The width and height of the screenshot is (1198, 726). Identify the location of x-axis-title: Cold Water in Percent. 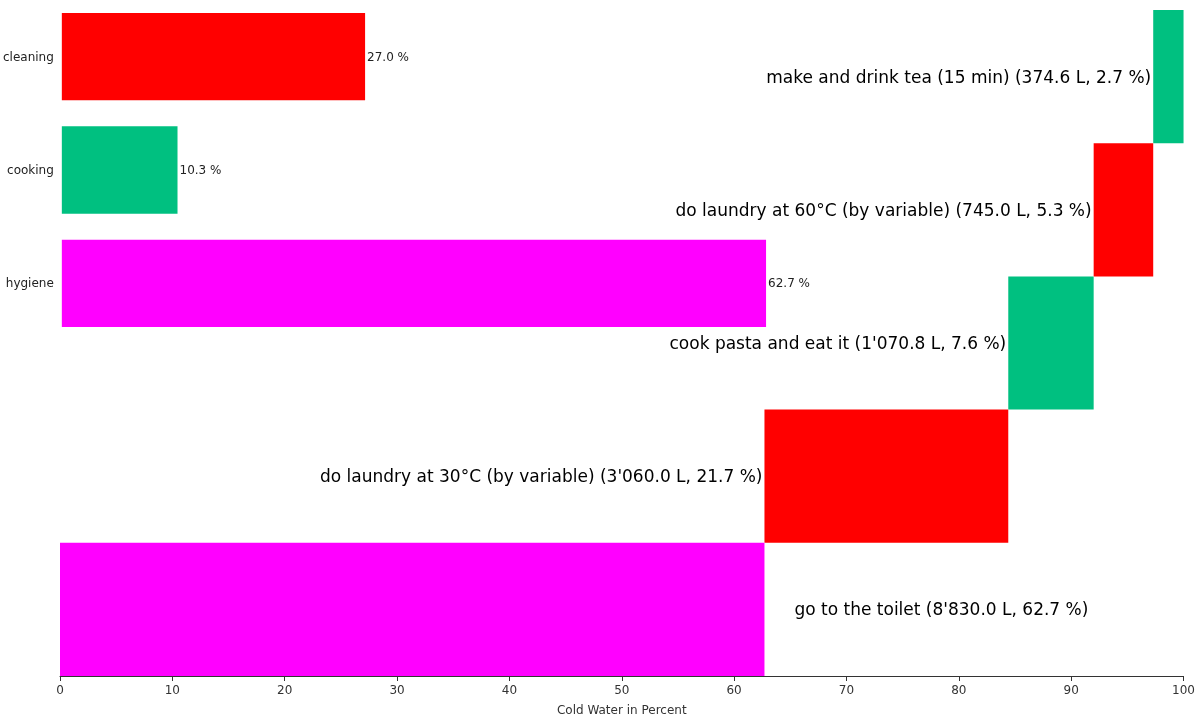
(621, 710).